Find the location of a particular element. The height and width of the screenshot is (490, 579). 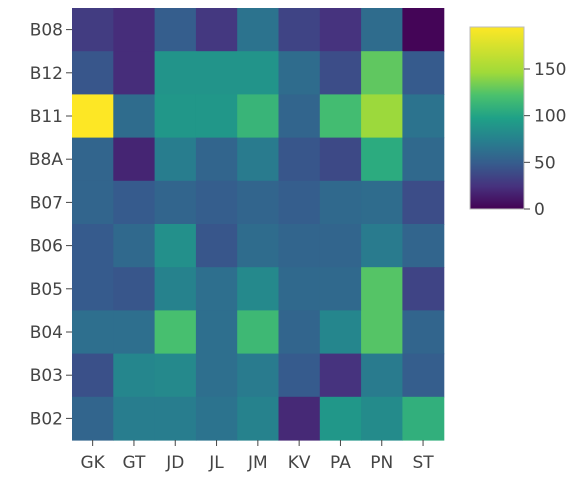

x-tick-label: GT is located at coordinates (134, 463).